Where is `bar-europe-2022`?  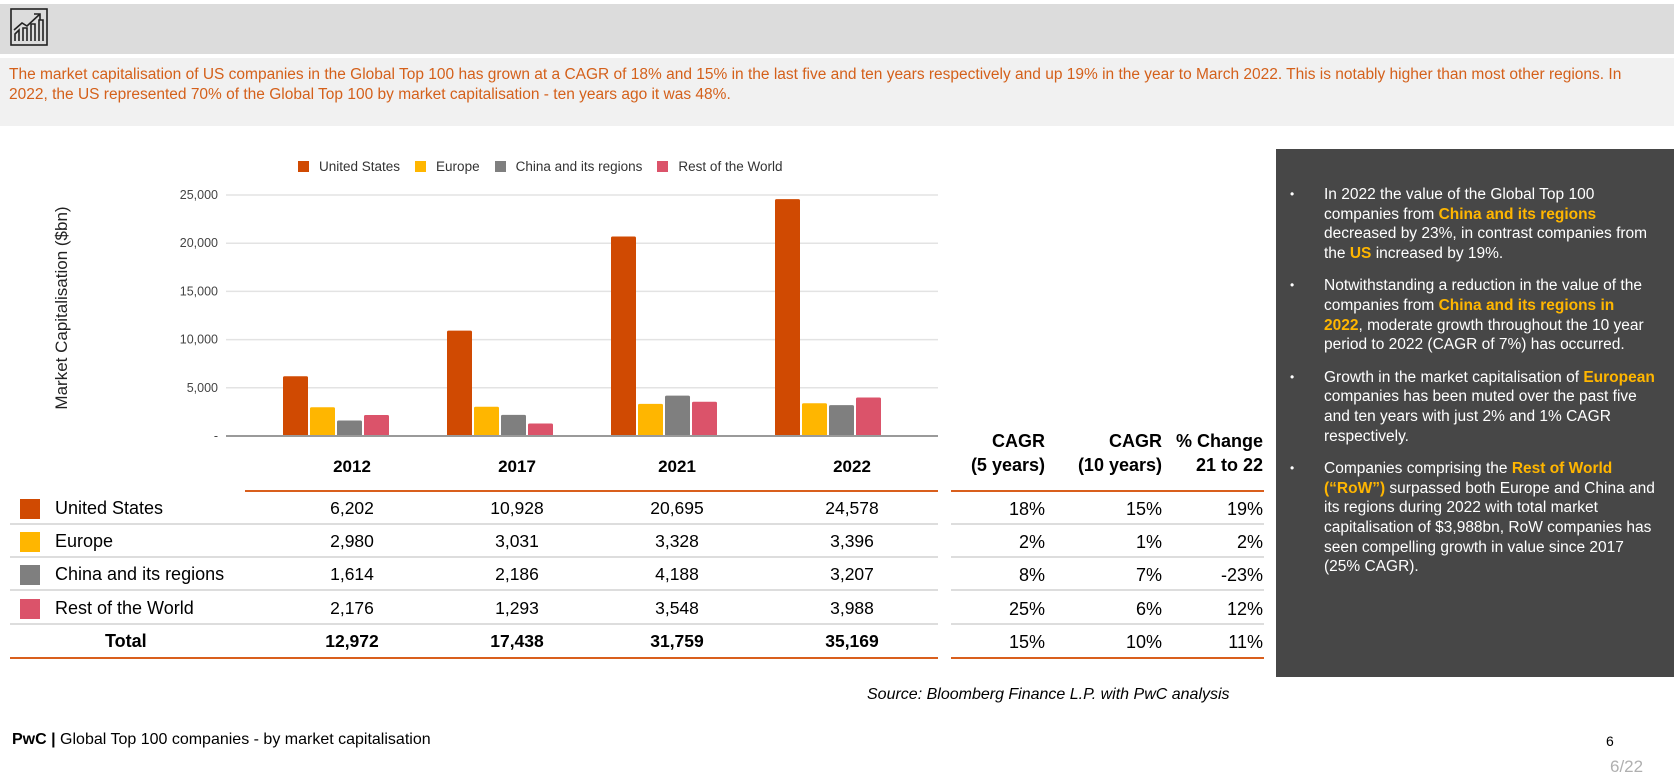 bar-europe-2022 is located at coordinates (814, 419).